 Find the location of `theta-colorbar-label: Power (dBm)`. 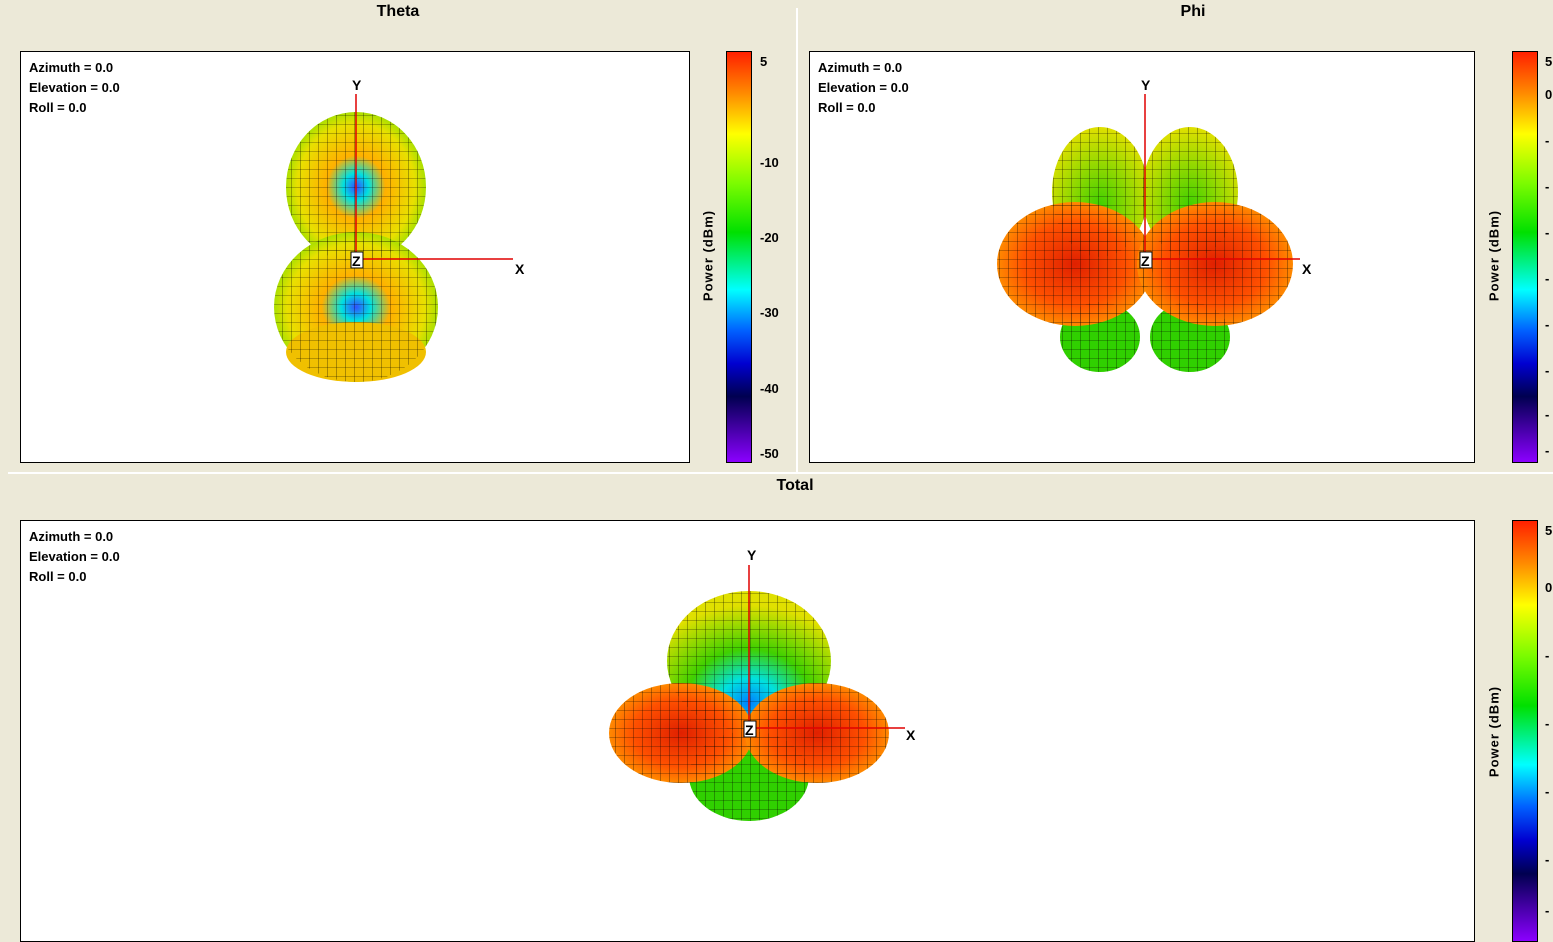

theta-colorbar-label: Power (dBm) is located at coordinates (708, 255).